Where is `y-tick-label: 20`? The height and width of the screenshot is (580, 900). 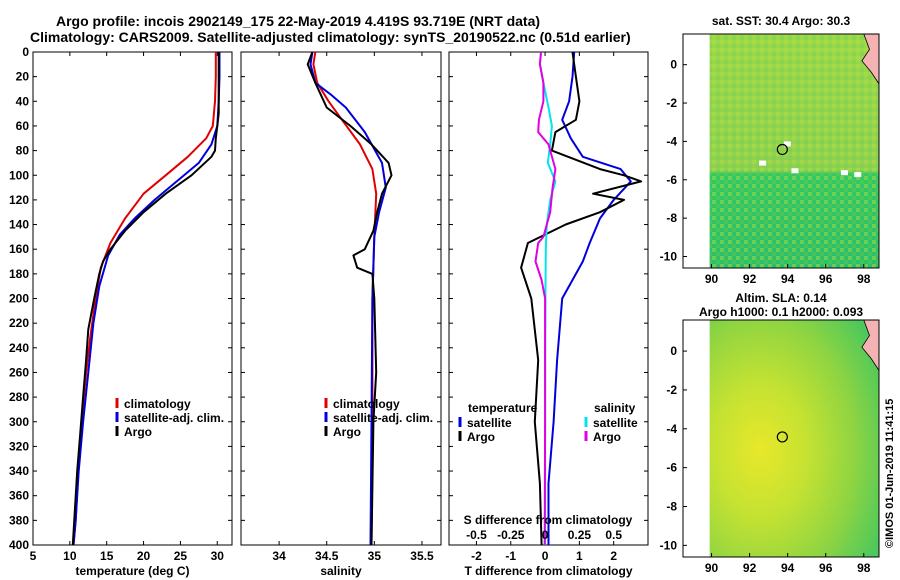
y-tick-label: 20 is located at coordinates (23, 77).